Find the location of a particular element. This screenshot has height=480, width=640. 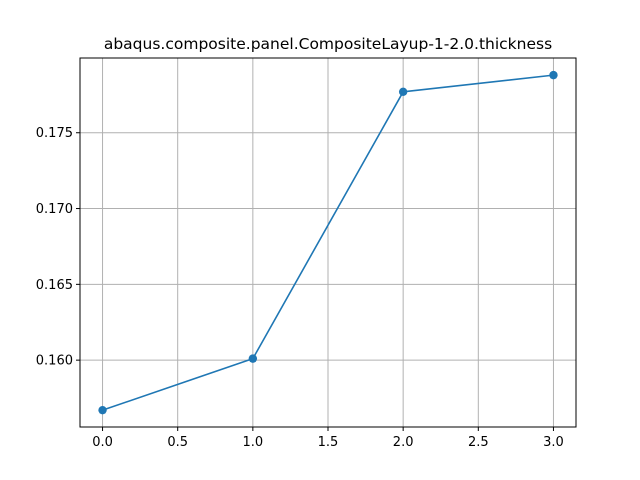

x-tick-label: 1.0 is located at coordinates (253, 442).